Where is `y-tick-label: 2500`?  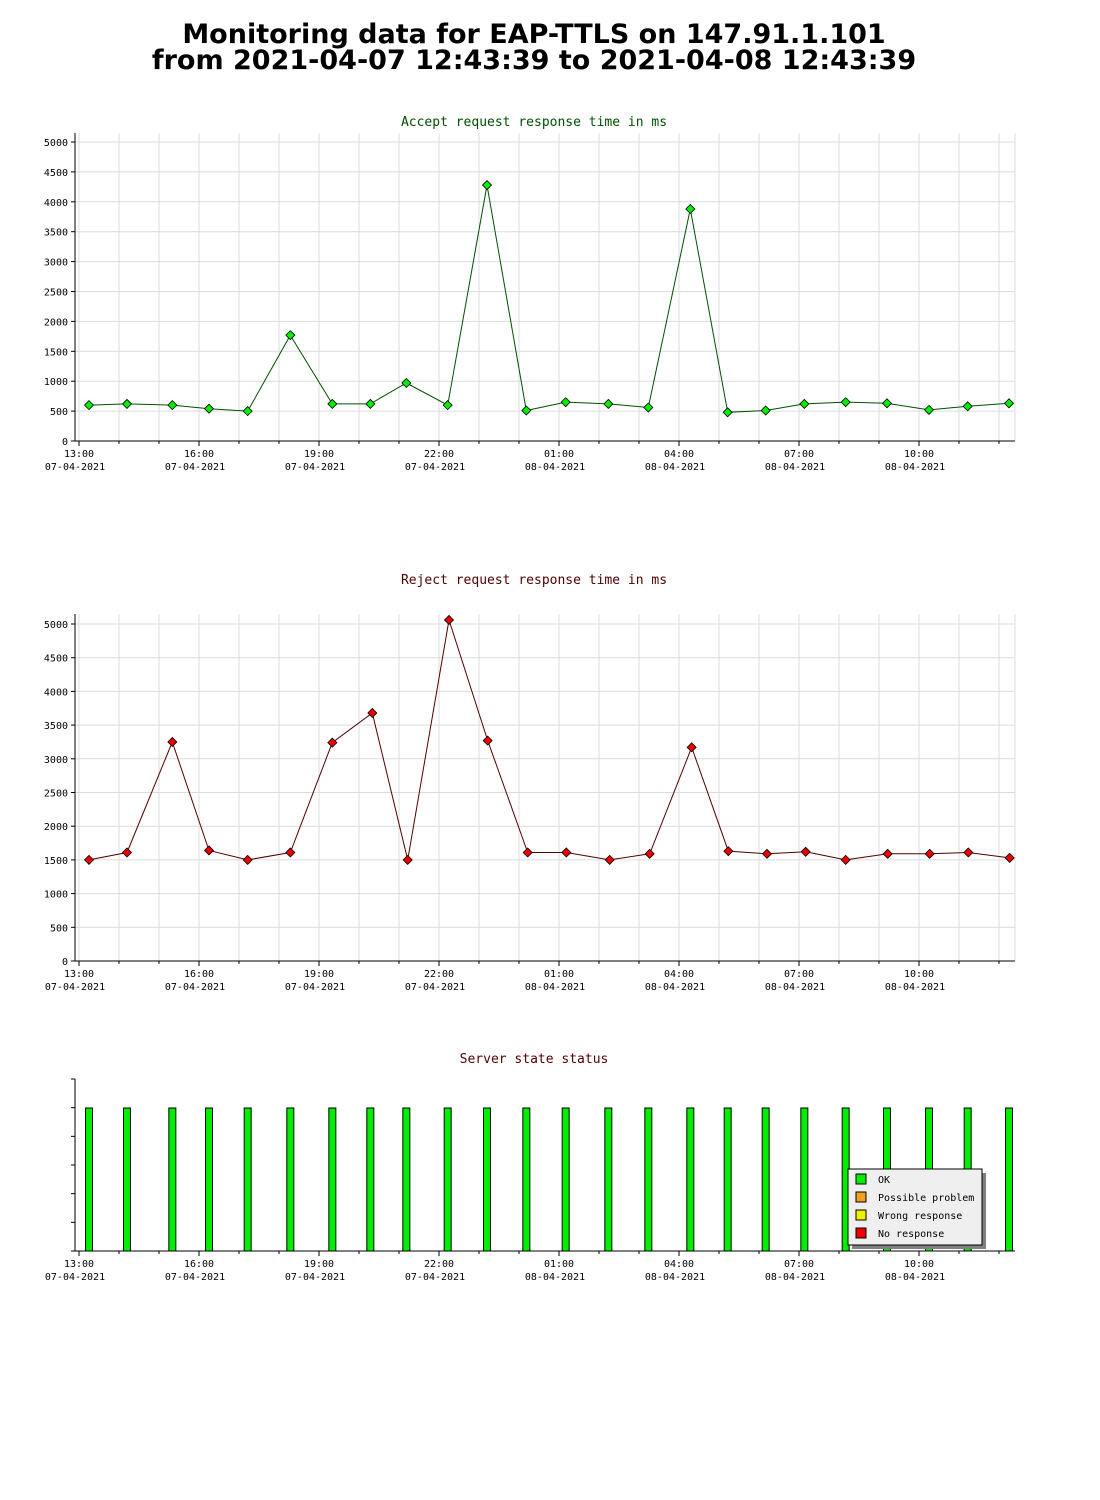 y-tick-label: 2500 is located at coordinates (56, 794).